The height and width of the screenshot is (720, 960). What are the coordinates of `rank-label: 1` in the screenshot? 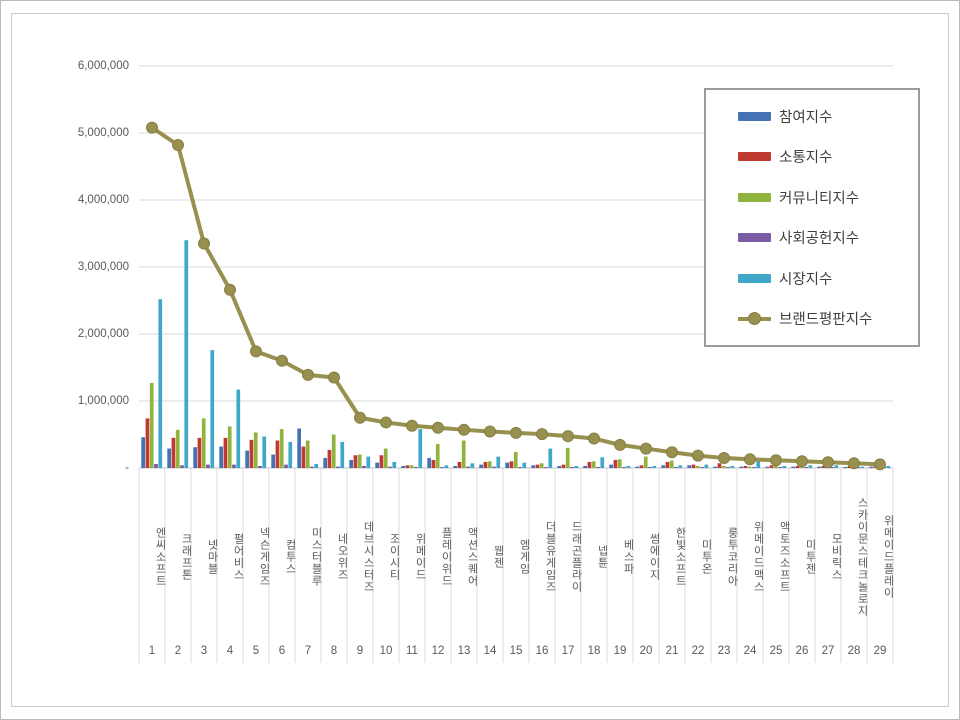 It's located at (152, 651).